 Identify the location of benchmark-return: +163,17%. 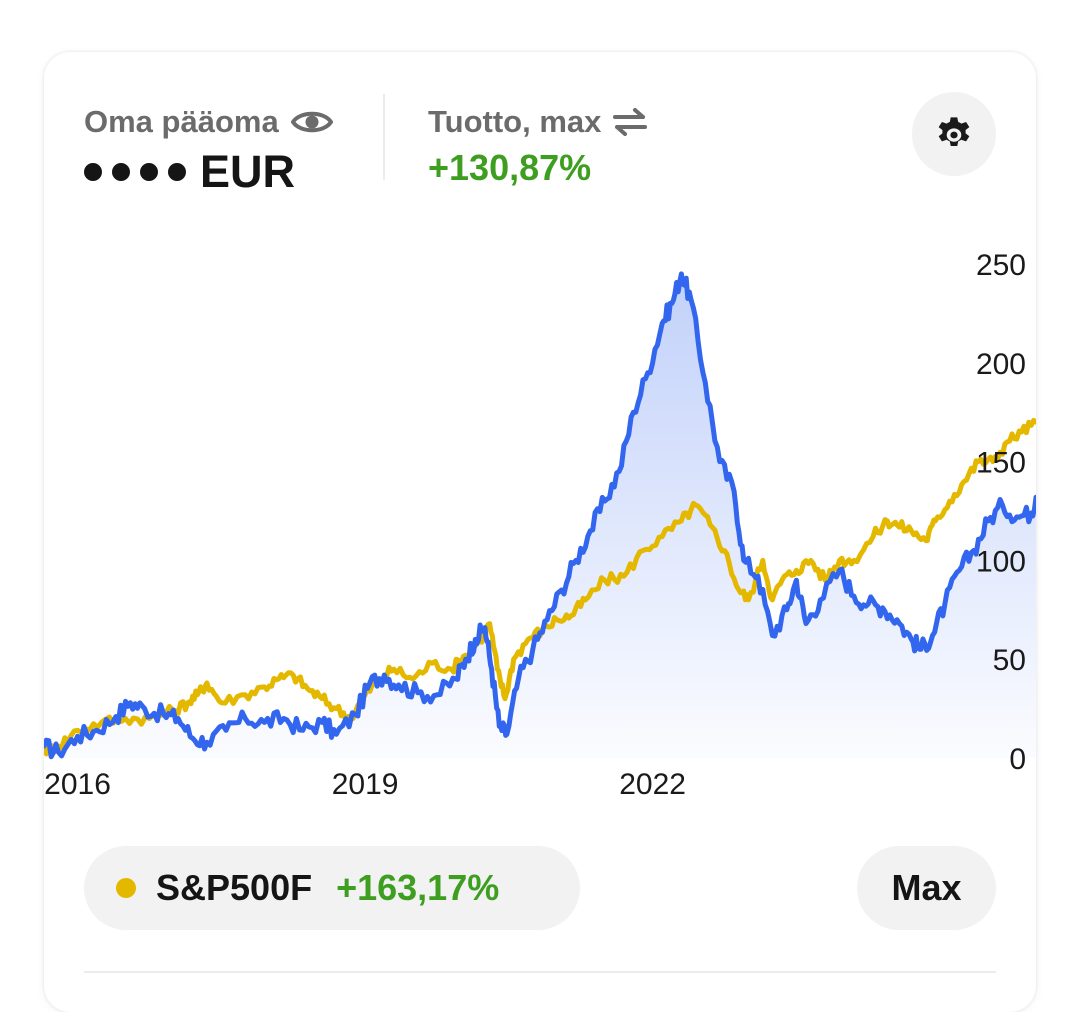
(418, 887).